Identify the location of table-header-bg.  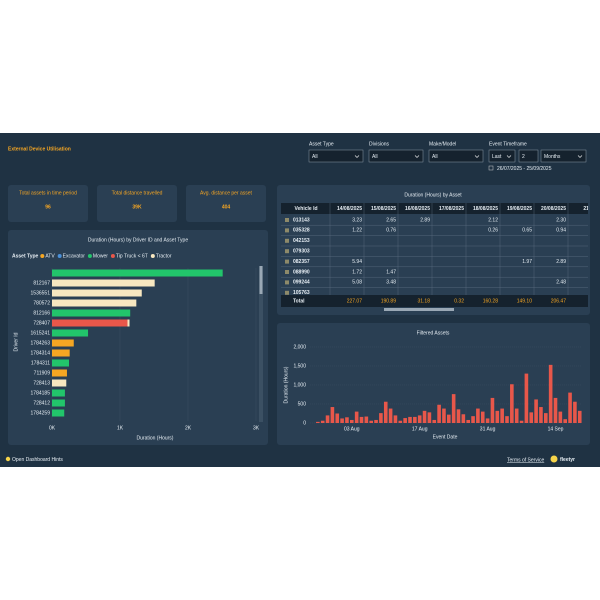
(434, 208).